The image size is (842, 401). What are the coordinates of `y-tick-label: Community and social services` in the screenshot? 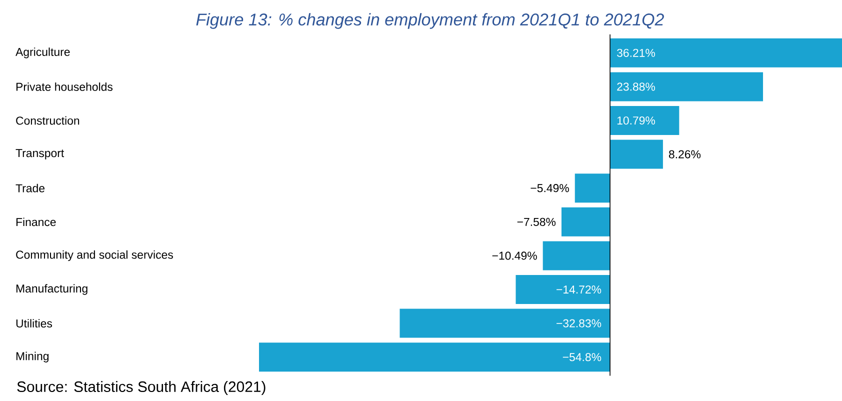 It's located at (94, 256).